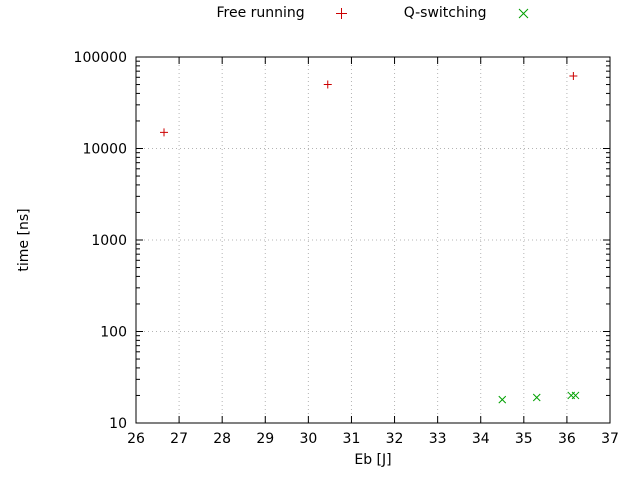 The height and width of the screenshot is (480, 640). Describe the element at coordinates (100, 58) in the screenshot. I see `y-tick-label: 100000` at that location.